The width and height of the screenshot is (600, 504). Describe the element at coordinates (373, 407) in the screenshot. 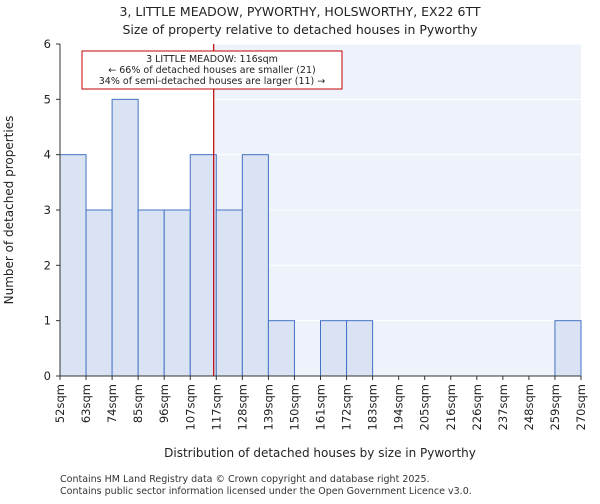

I see `x-tick-label: 183sqm` at that location.